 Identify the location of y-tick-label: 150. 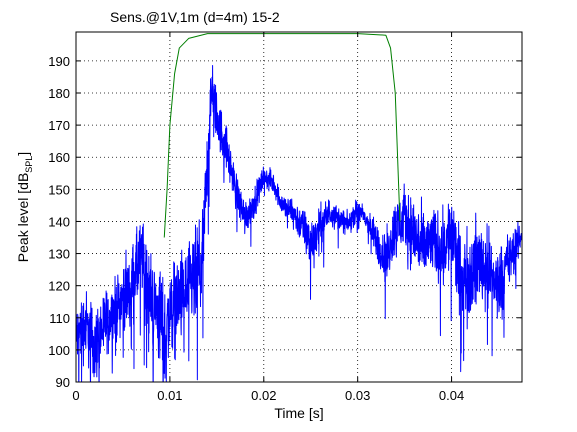
(59, 189).